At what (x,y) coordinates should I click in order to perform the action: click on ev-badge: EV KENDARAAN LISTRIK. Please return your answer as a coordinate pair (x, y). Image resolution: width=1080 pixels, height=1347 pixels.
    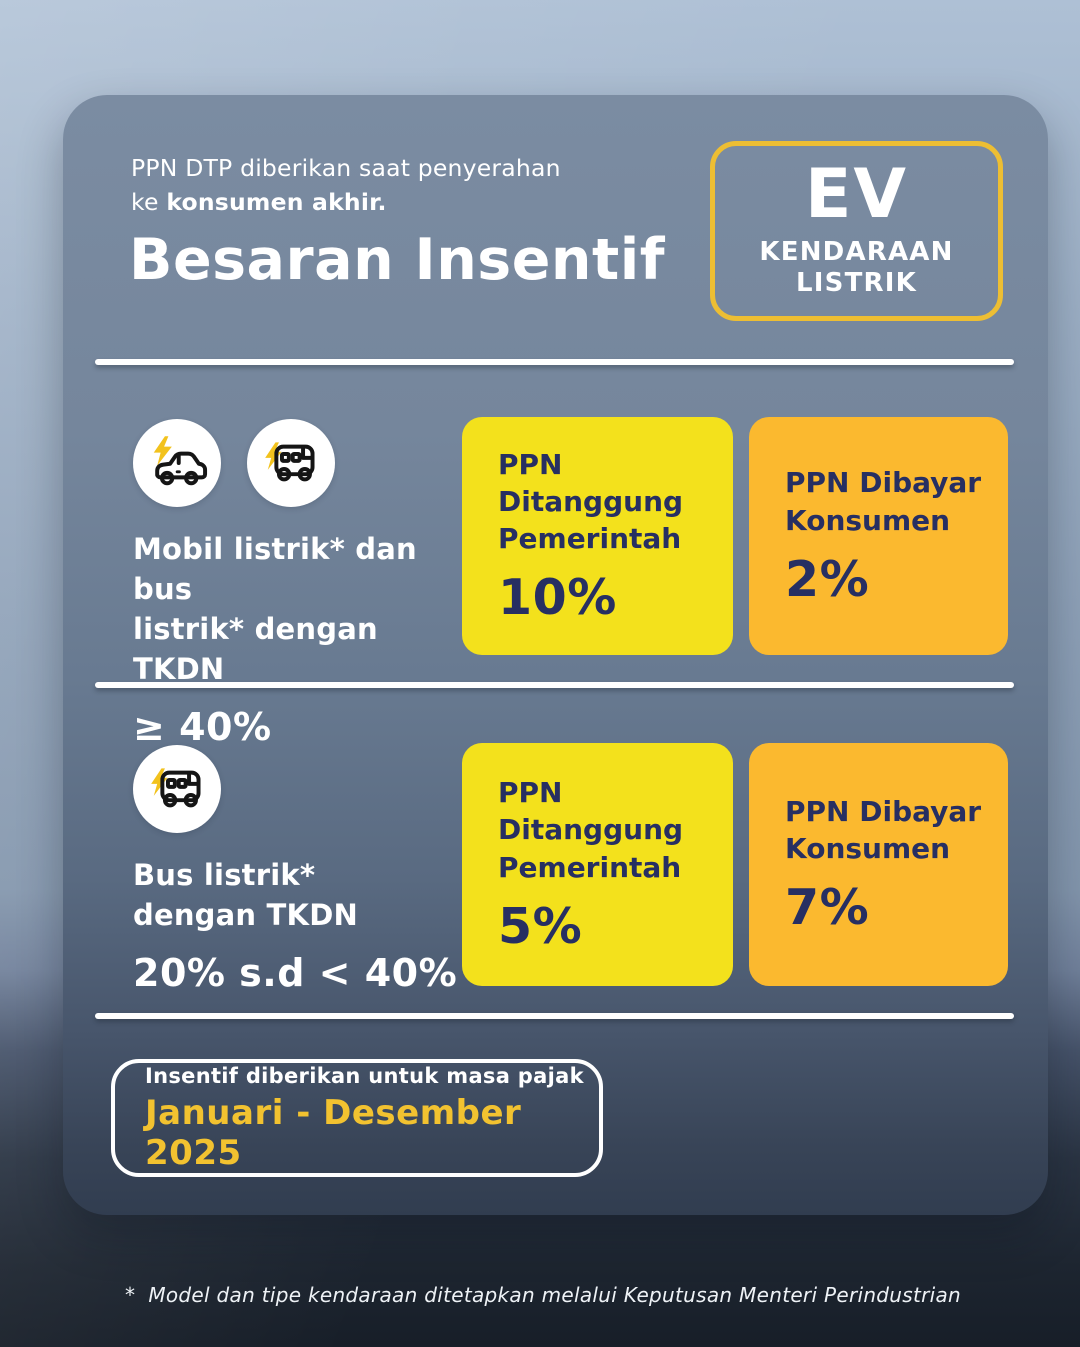
    Looking at the image, I should click on (856, 231).